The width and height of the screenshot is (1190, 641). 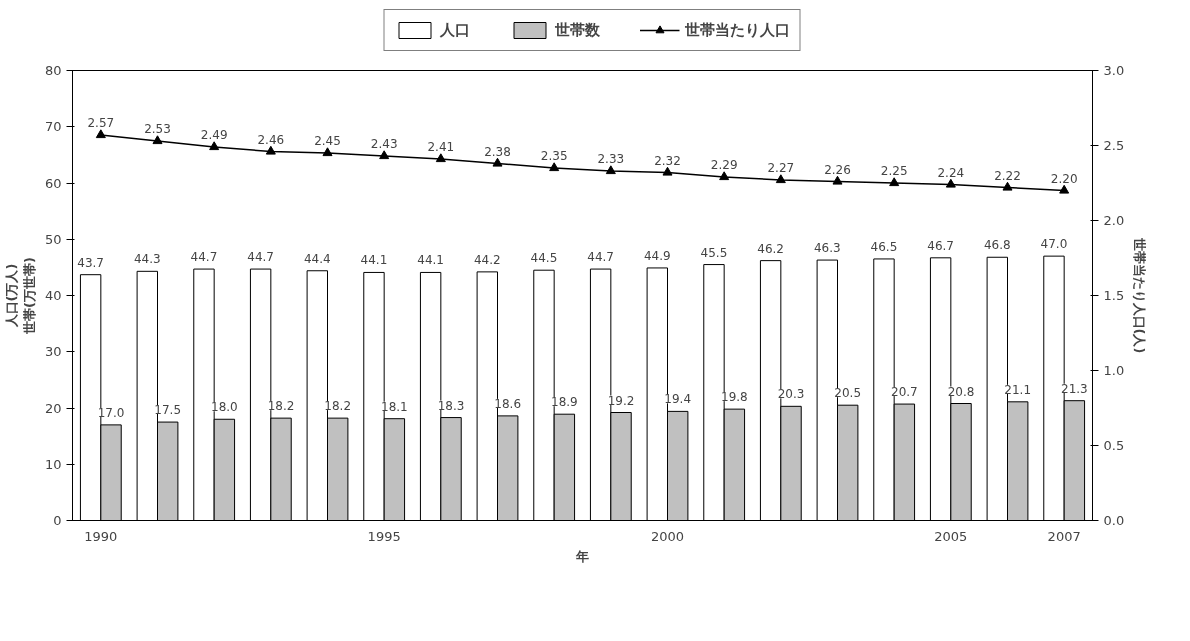 What do you see at coordinates (168, 410) in the screenshot?
I see `data-label: 17.5` at bounding box center [168, 410].